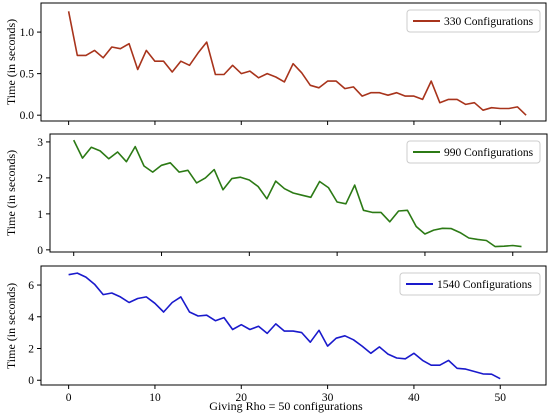 This screenshot has width=550, height=417. Describe the element at coordinates (11, 326) in the screenshot. I see `panel-3-y-axis-label: Time (in seconds)` at that location.